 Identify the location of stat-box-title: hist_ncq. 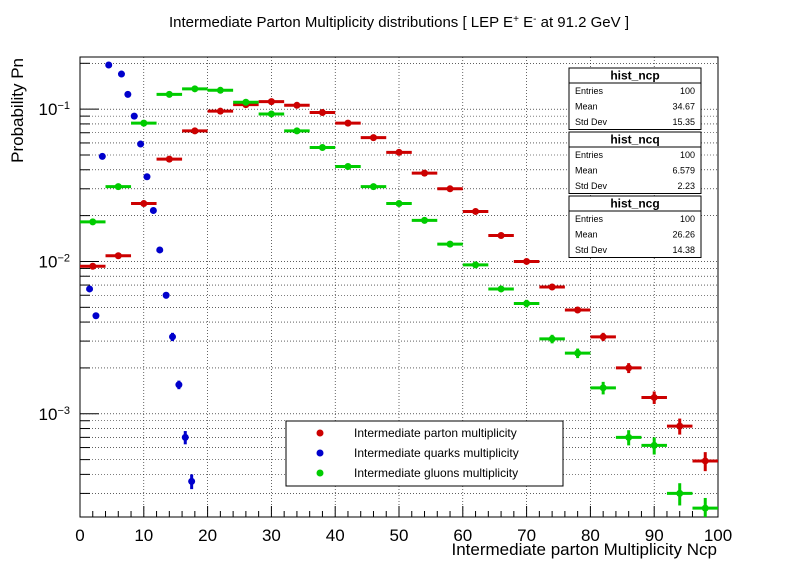
(634, 140).